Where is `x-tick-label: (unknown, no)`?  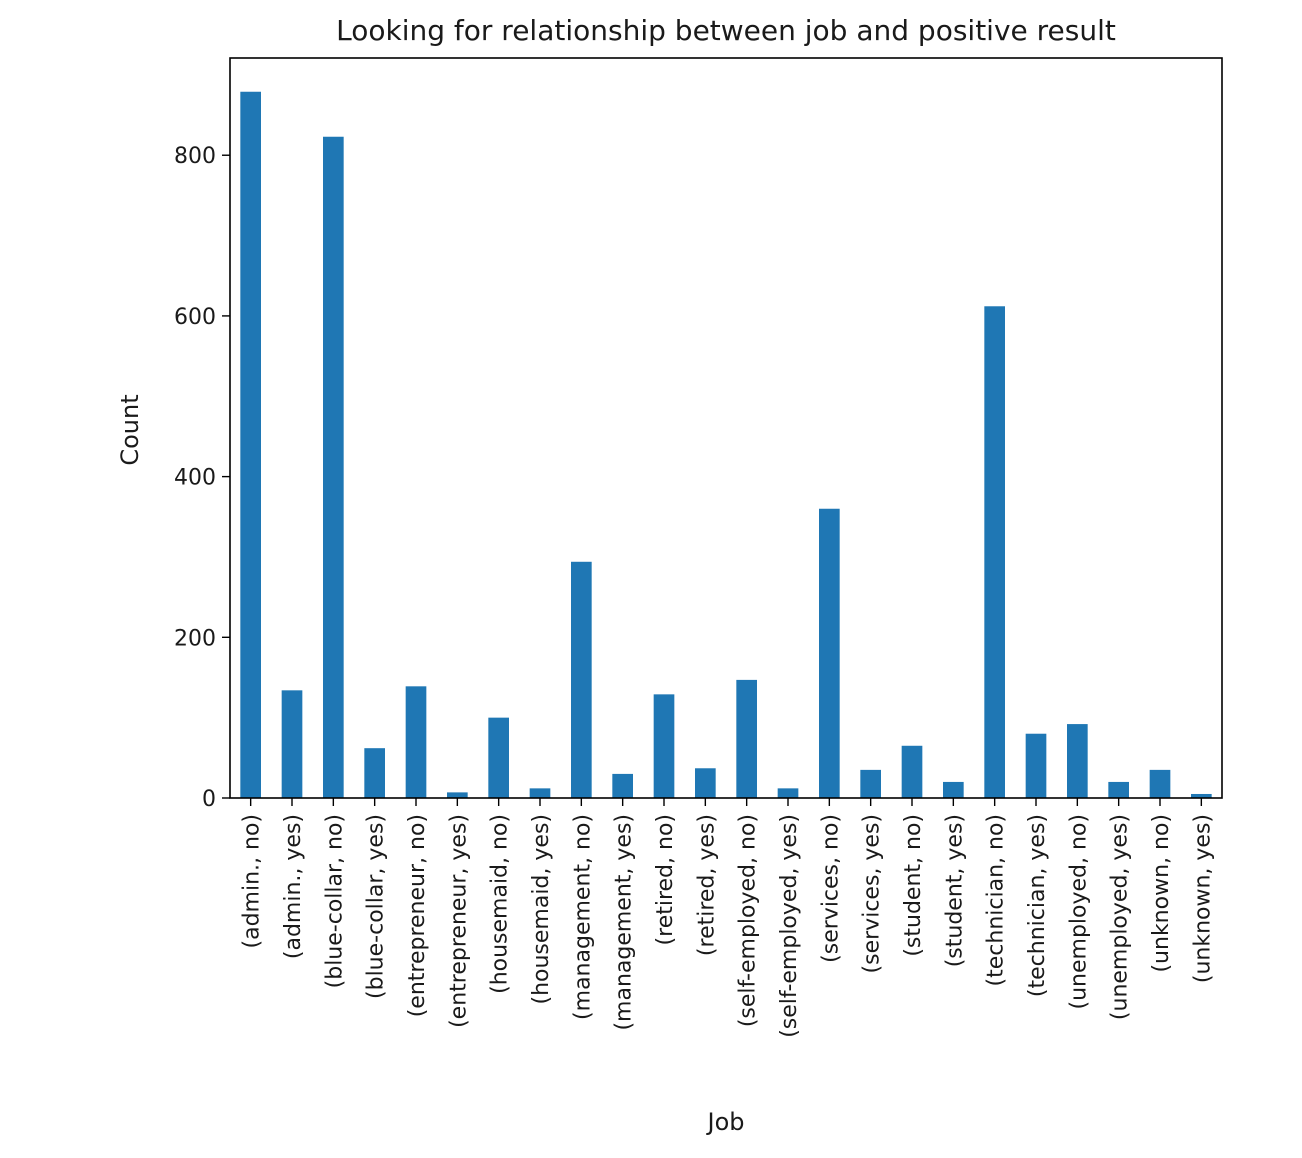
x-tick-label: (unknown, no) is located at coordinates (1161, 893).